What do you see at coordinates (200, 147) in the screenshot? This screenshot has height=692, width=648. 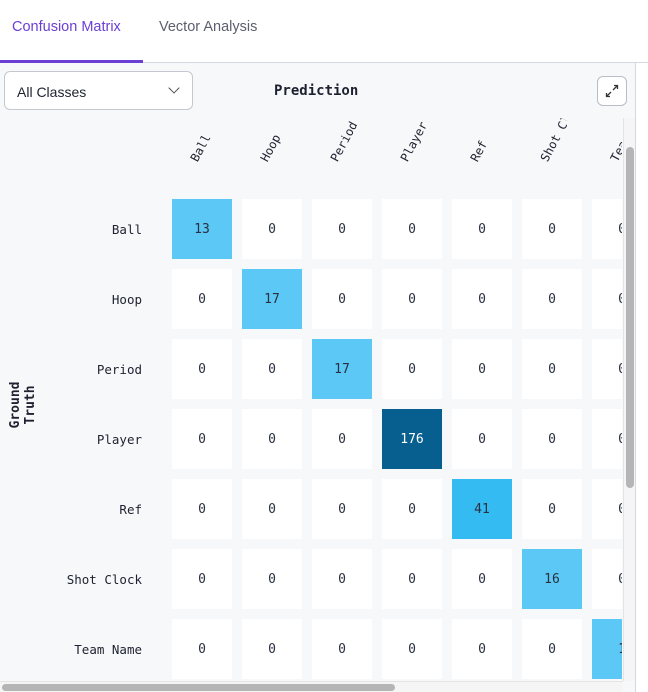 I see `column-label: Ball` at bounding box center [200, 147].